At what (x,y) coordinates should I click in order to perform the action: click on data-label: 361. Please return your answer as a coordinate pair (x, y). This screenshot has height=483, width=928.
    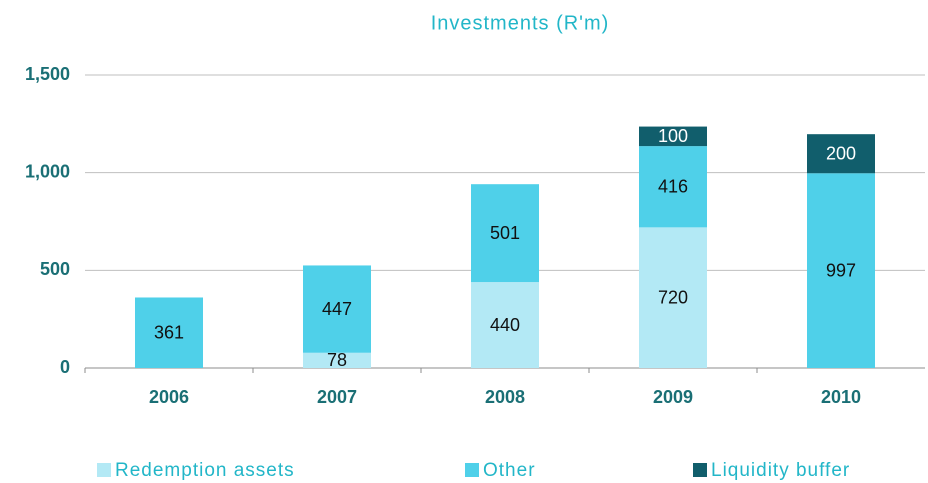
    Looking at the image, I should click on (169, 332).